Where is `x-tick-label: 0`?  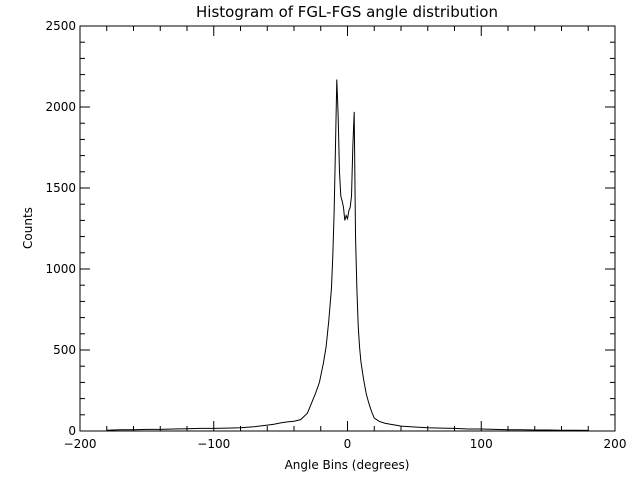
x-tick-label: 0 is located at coordinates (348, 444).